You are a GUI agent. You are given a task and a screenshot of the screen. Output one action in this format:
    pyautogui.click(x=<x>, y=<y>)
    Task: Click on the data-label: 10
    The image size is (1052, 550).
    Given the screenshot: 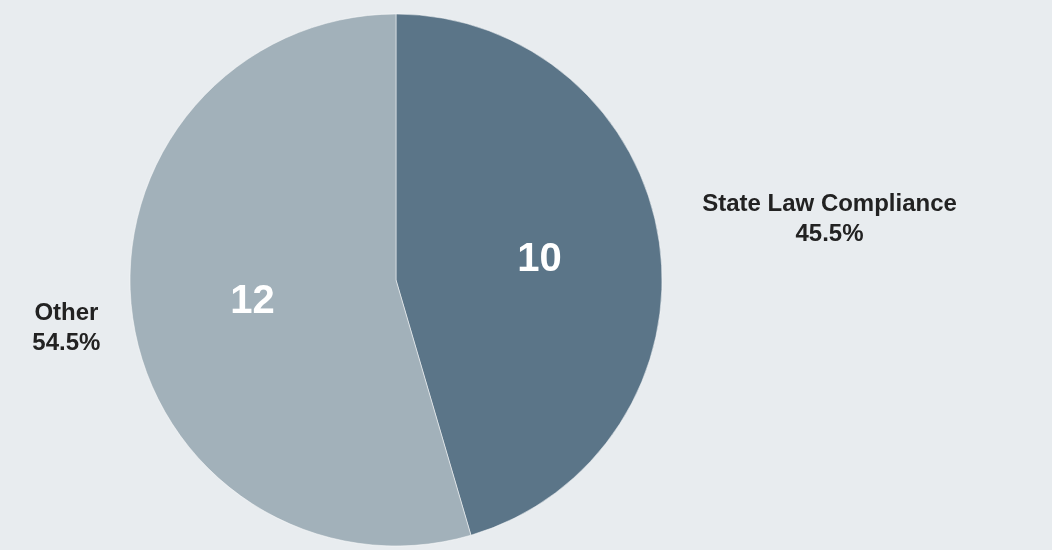 What is the action you would take?
    pyautogui.click(x=539, y=257)
    